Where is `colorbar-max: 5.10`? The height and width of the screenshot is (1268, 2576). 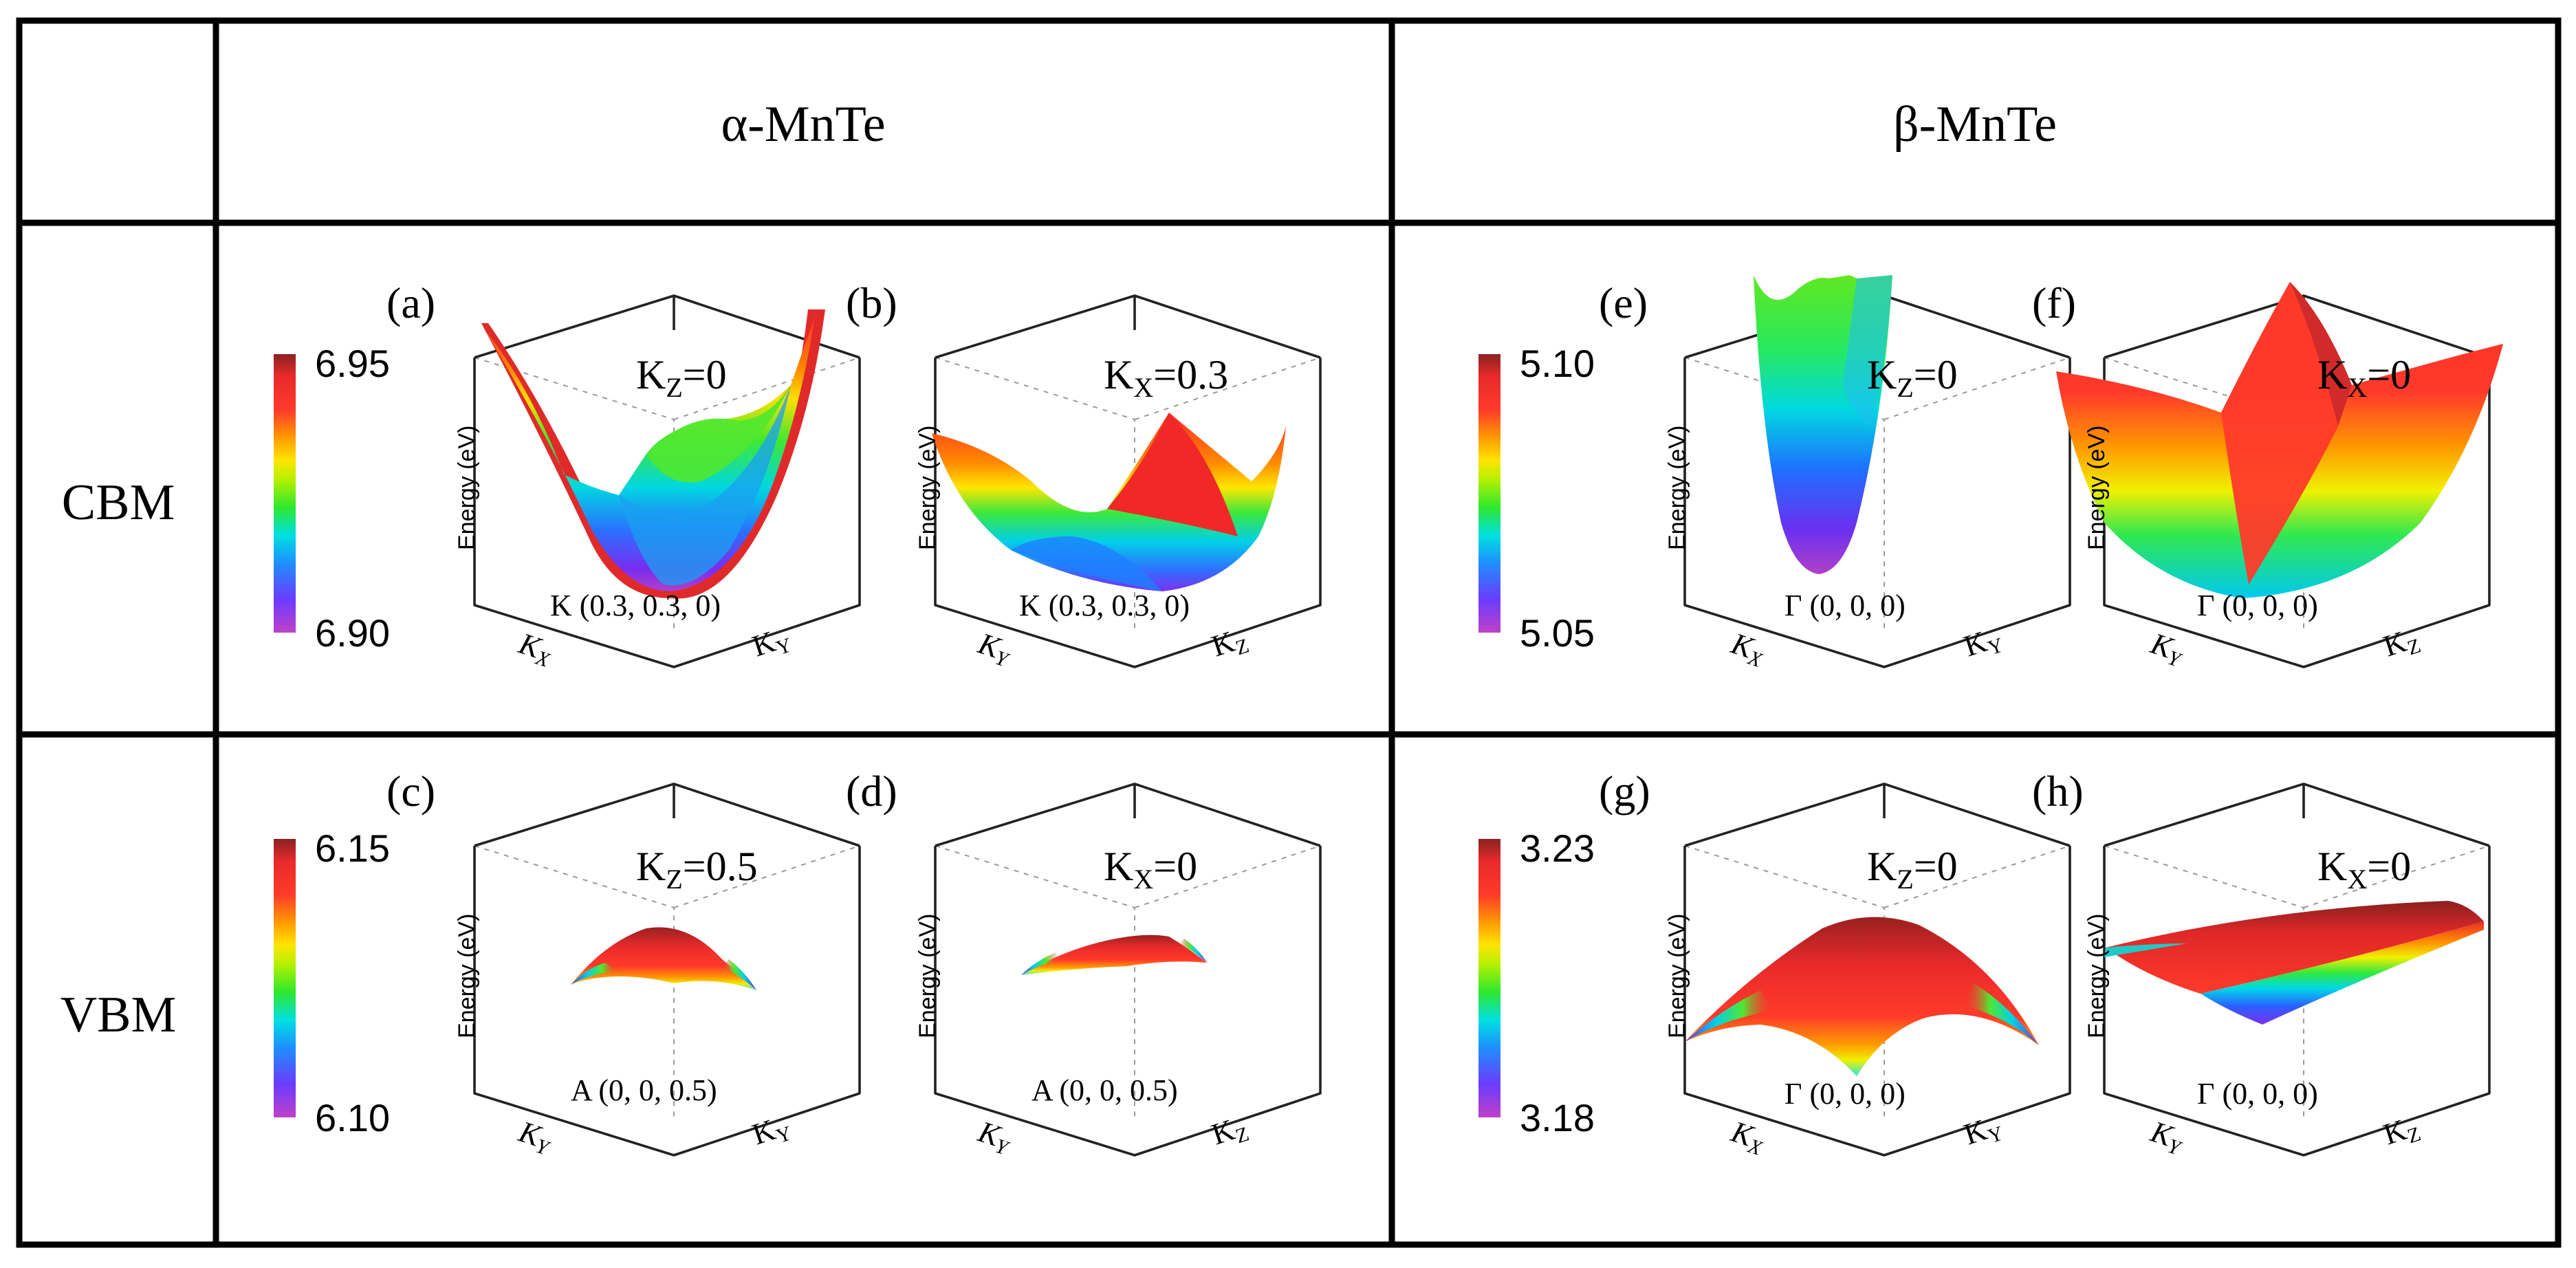 colorbar-max: 5.10 is located at coordinates (1557, 363).